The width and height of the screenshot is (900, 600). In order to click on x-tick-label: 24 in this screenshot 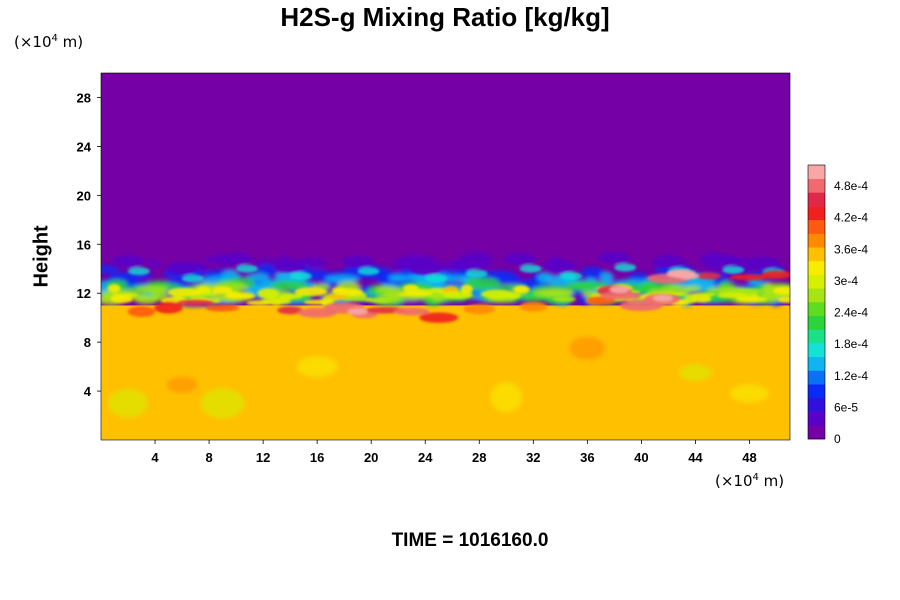, I will do `click(425, 457)`.